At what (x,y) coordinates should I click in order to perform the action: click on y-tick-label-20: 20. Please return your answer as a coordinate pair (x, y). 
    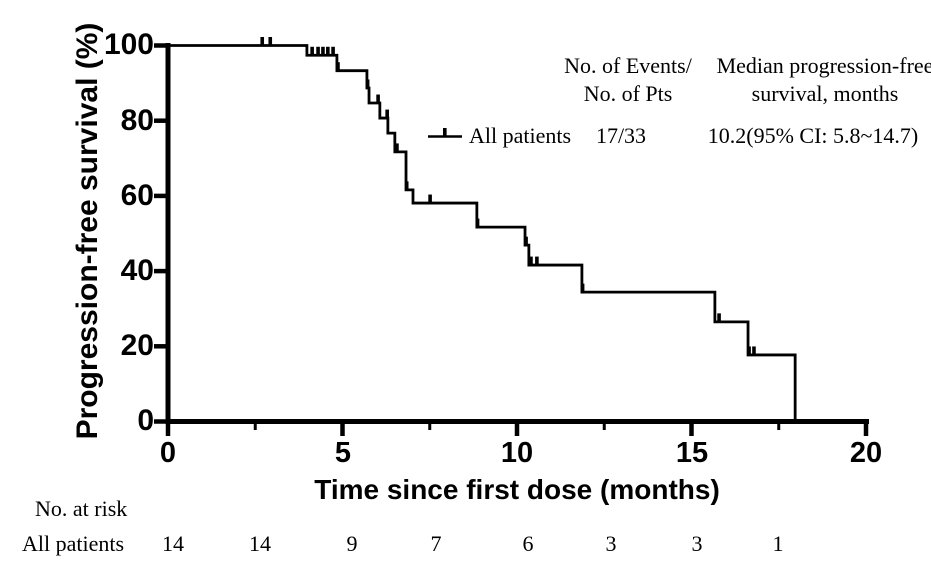
    Looking at the image, I should click on (137, 345).